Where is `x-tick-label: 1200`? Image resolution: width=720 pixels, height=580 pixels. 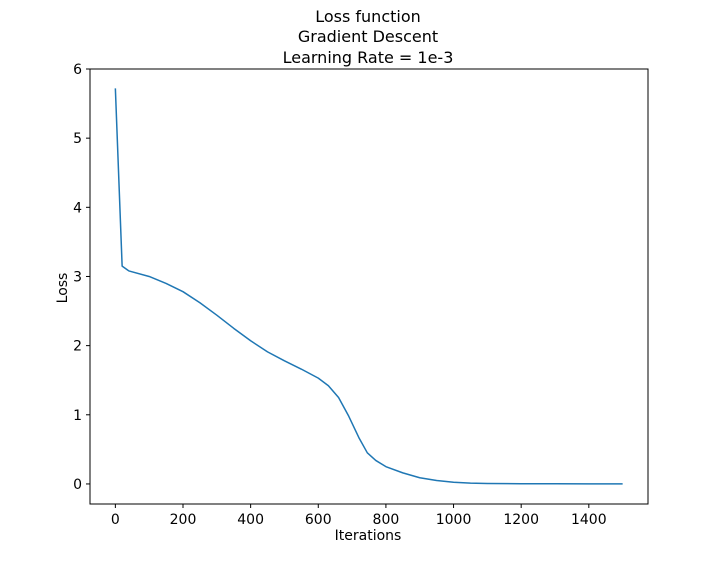
x-tick-label: 1200 is located at coordinates (521, 520).